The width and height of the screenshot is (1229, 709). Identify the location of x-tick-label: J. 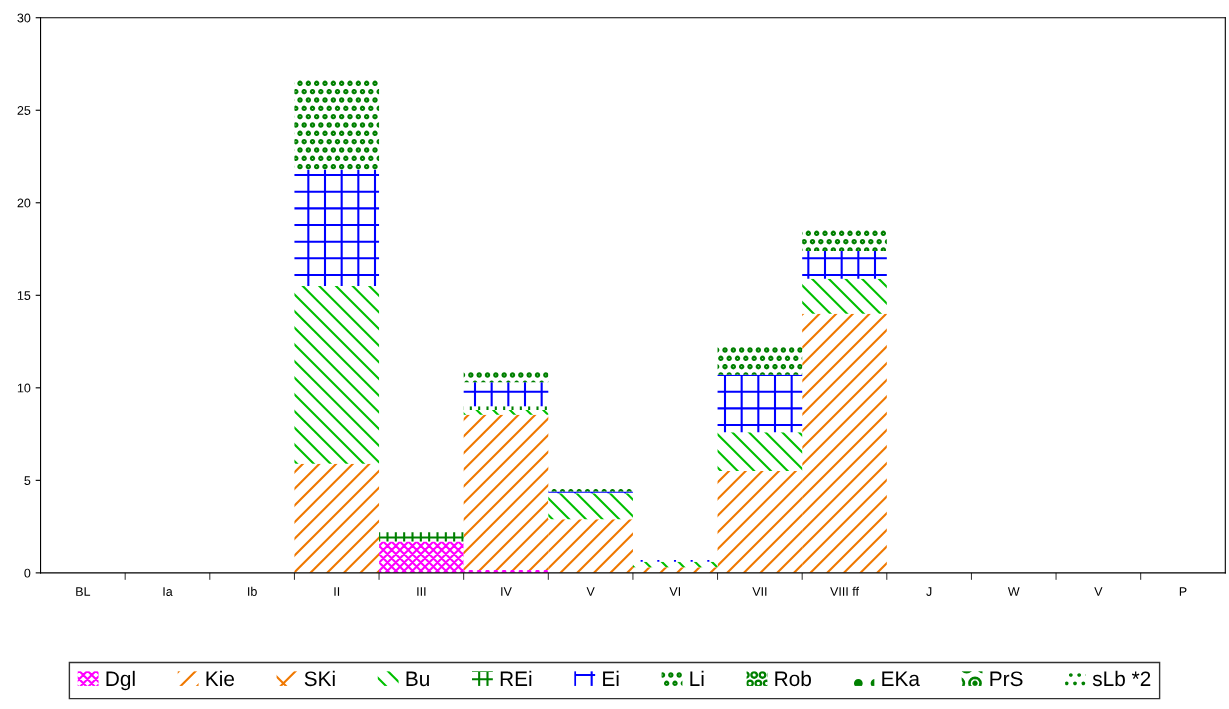
(929, 591).